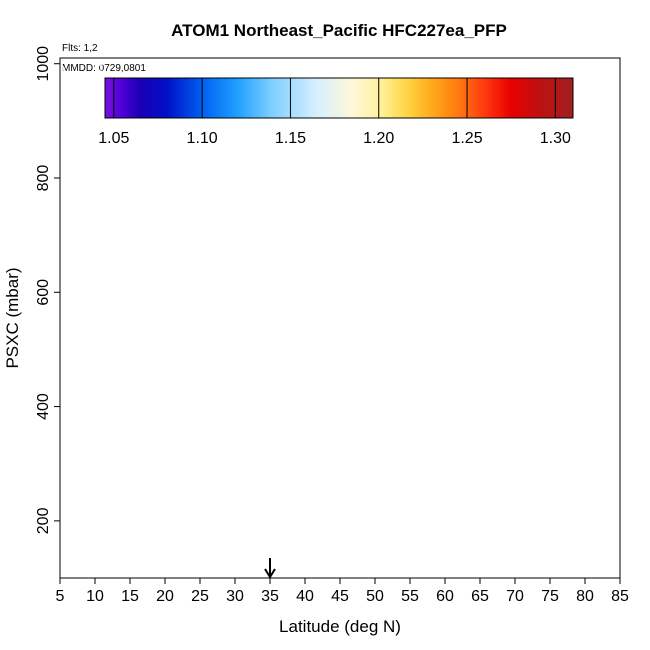 The image size is (650, 650). Describe the element at coordinates (445, 596) in the screenshot. I see `x-tick-label: 60` at that location.